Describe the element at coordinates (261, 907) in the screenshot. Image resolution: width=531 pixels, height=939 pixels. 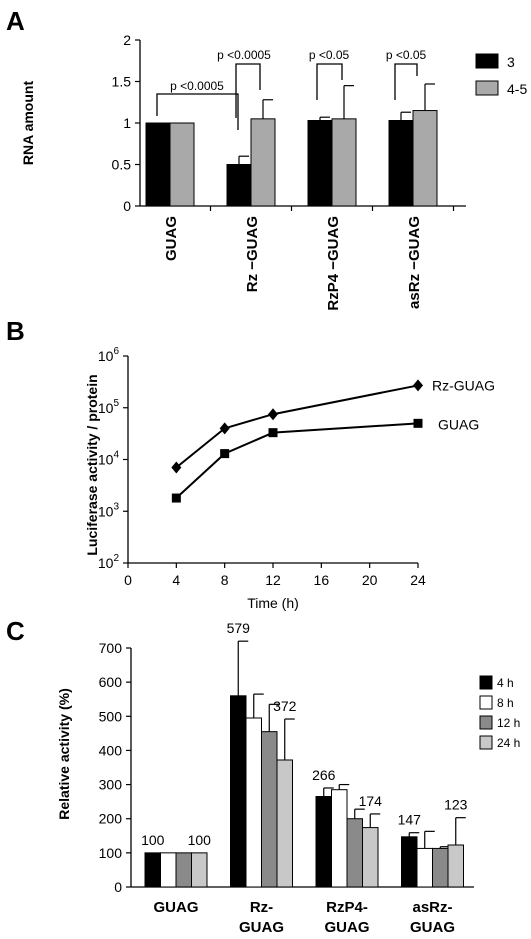
I see `category-label: Rz-` at that location.